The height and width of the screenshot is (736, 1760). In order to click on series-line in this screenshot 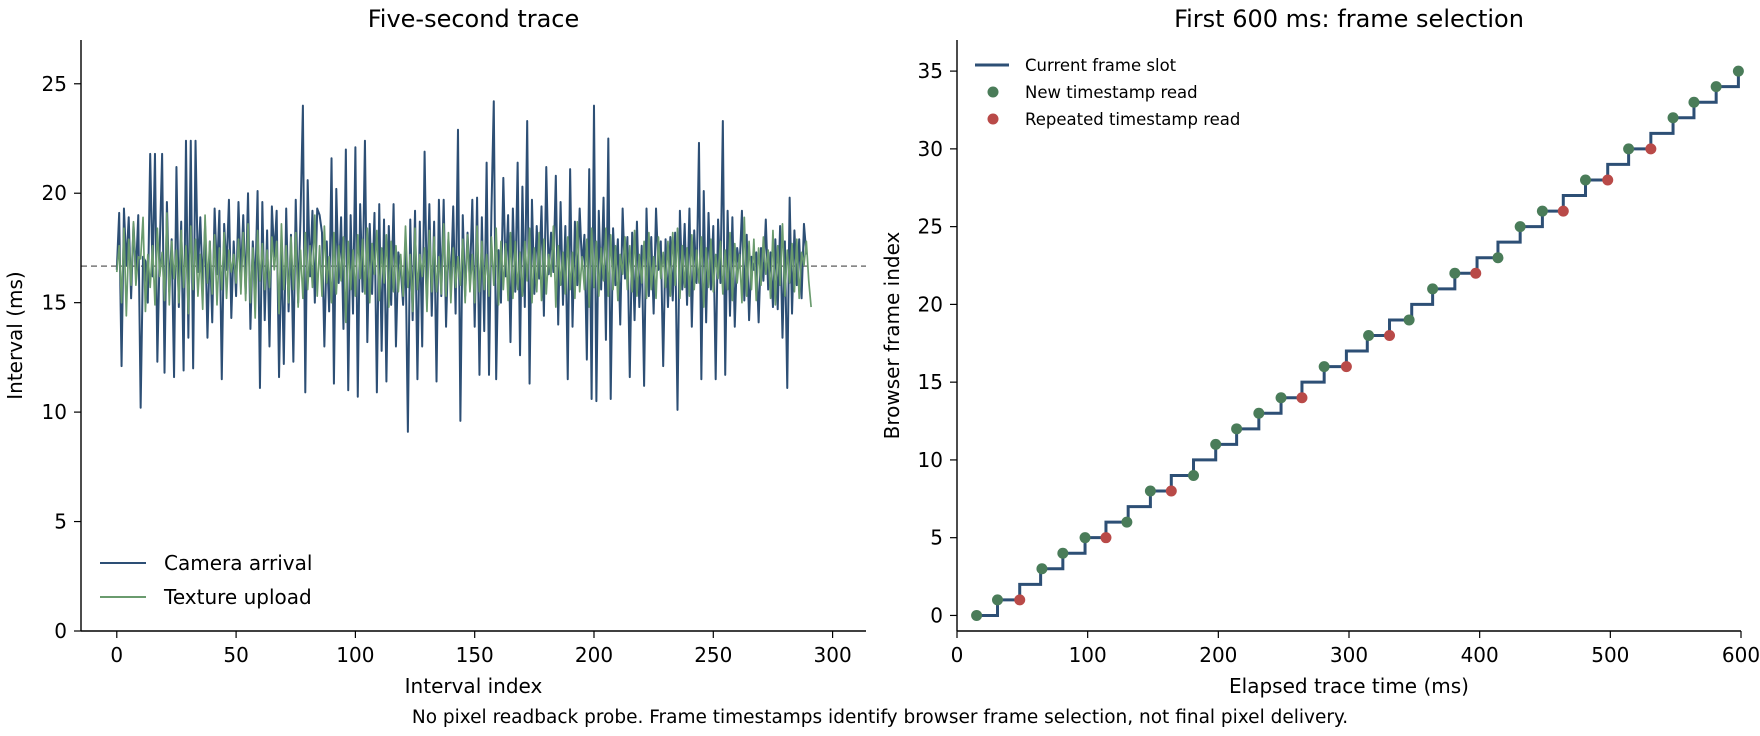, I will do `click(463, 268)`.